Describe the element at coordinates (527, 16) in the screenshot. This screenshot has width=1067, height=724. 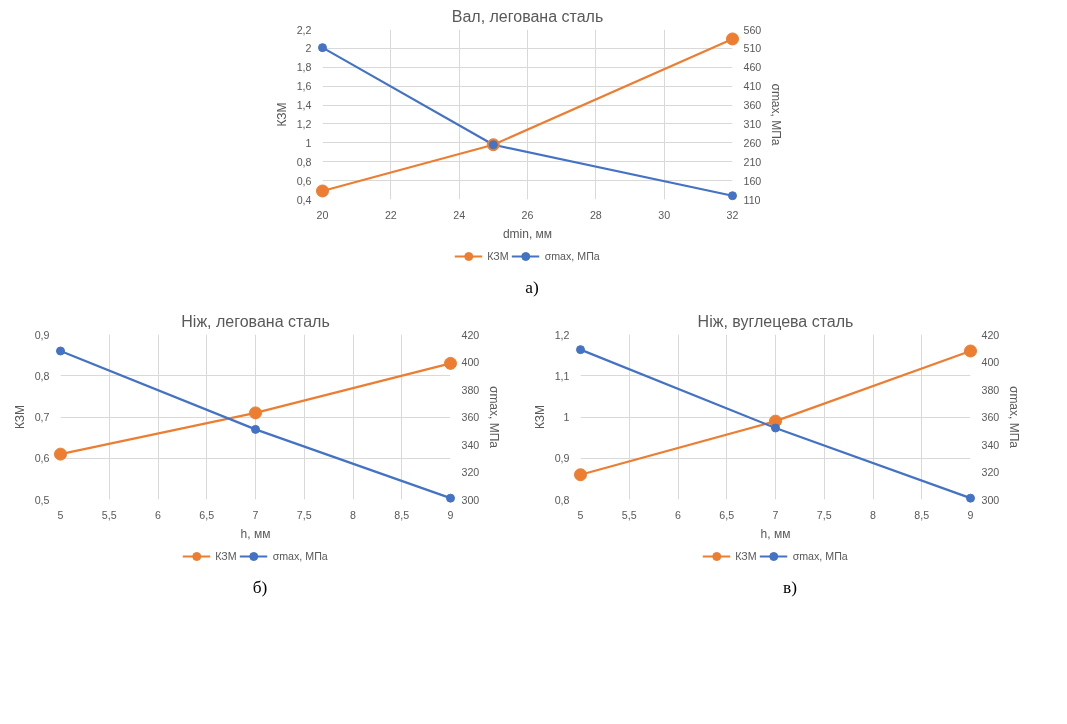
I see `chart-title: Вал, легована сталь` at that location.